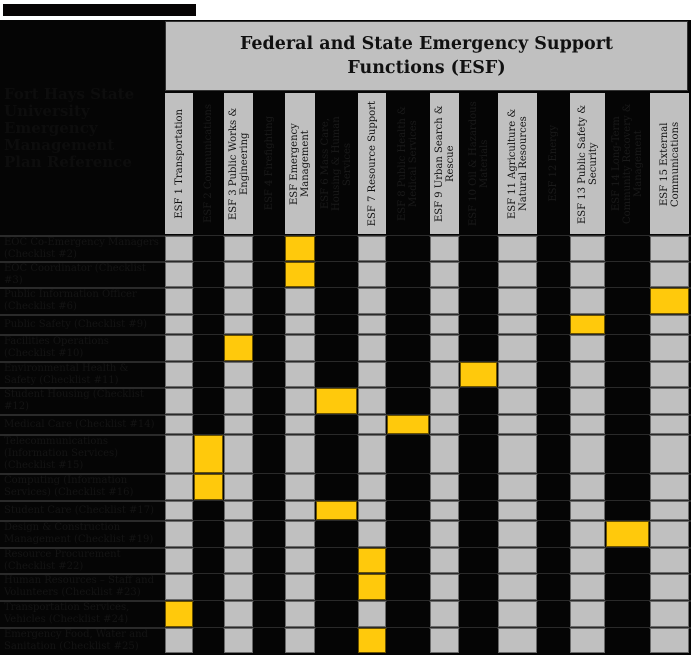  Describe the element at coordinates (478, 163) in the screenshot. I see `column-header-esf10: ESF 10 Oil & Hazardous Materials` at that location.